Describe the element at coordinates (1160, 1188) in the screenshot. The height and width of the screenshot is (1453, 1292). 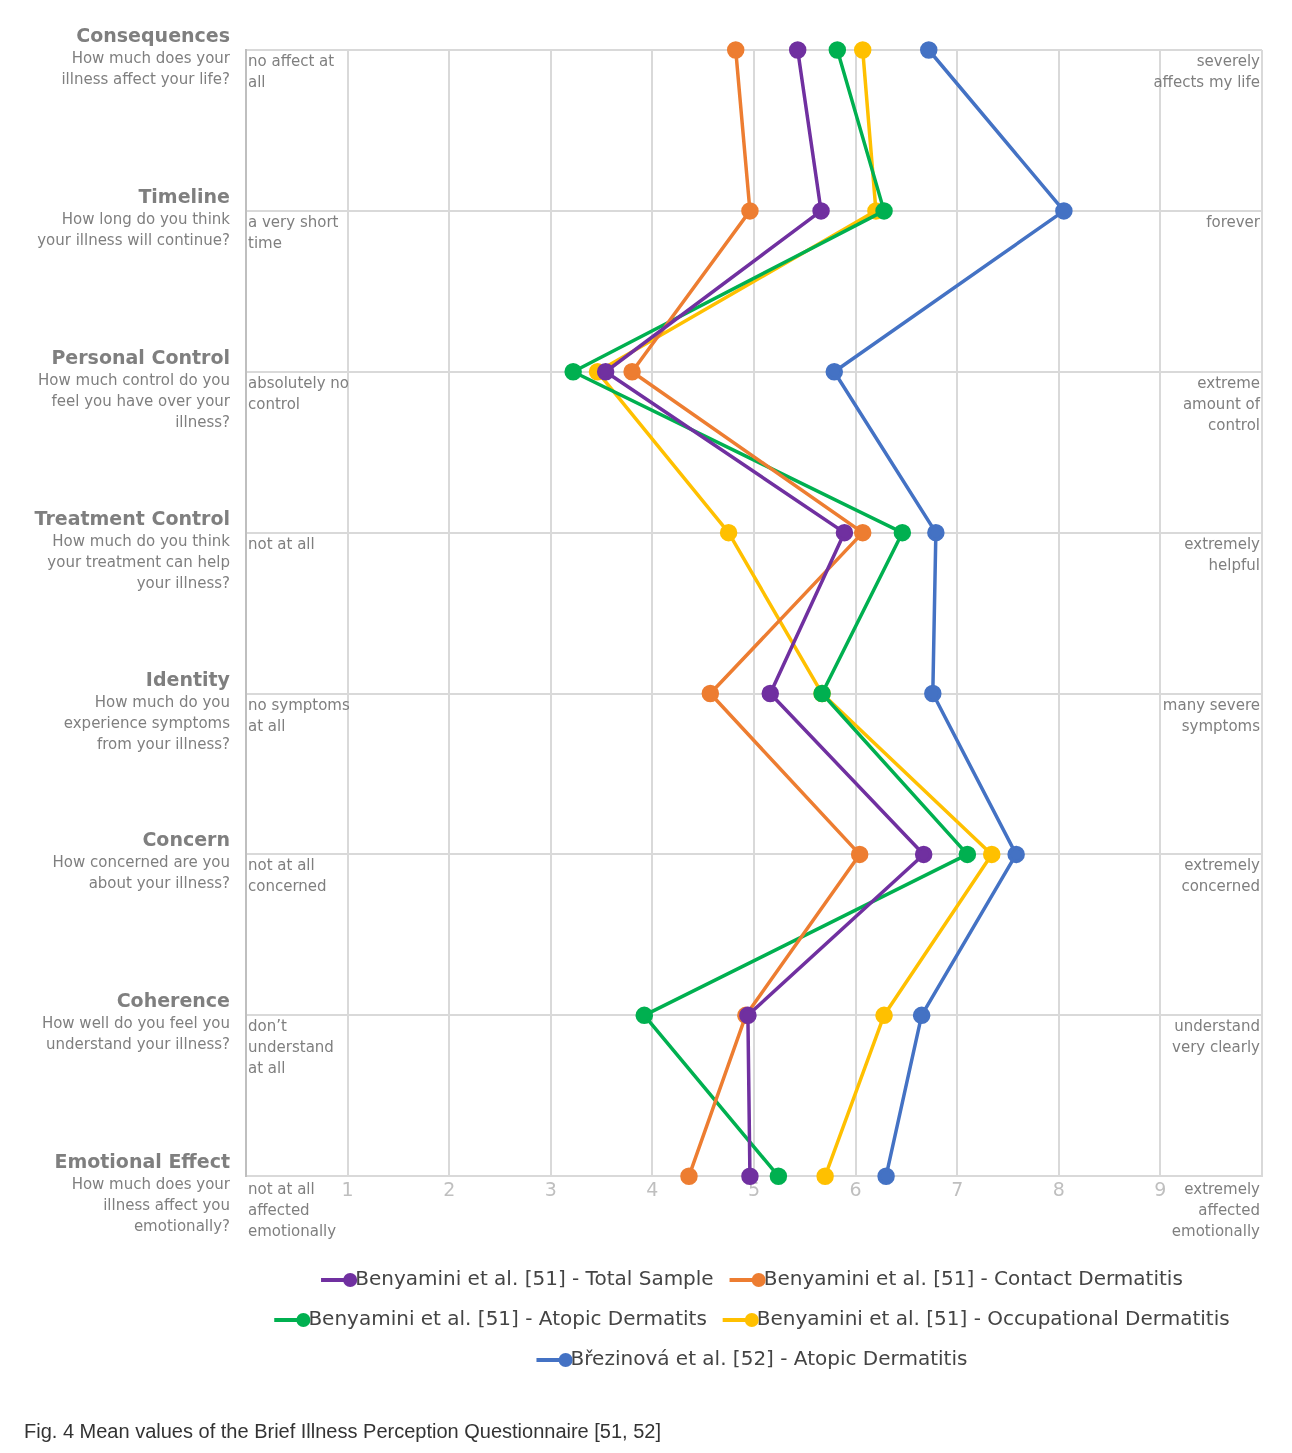
I see `x-tick-label: 9` at that location.